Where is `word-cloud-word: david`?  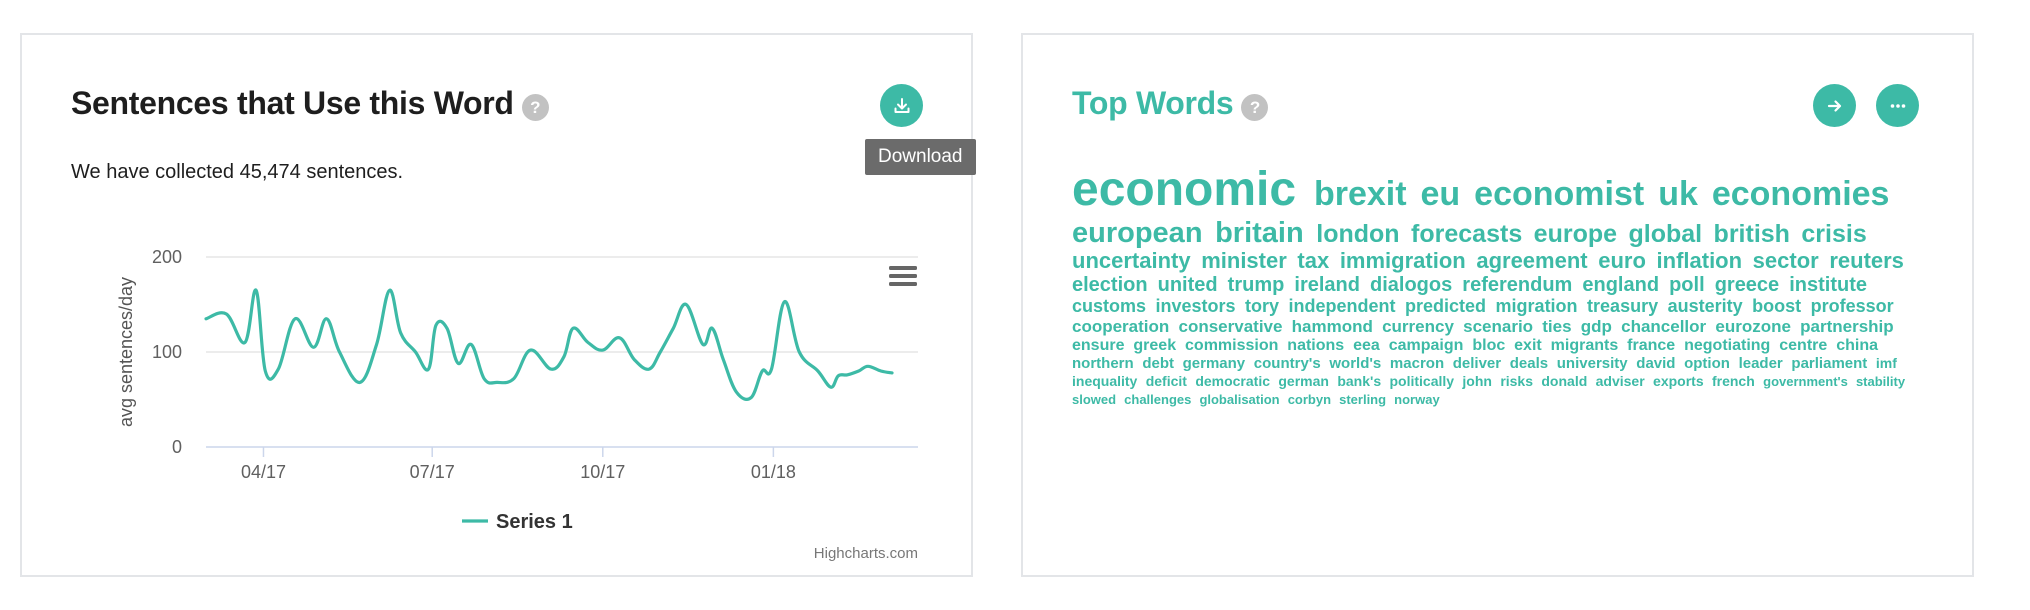 word-cloud-word: david is located at coordinates (1656, 363).